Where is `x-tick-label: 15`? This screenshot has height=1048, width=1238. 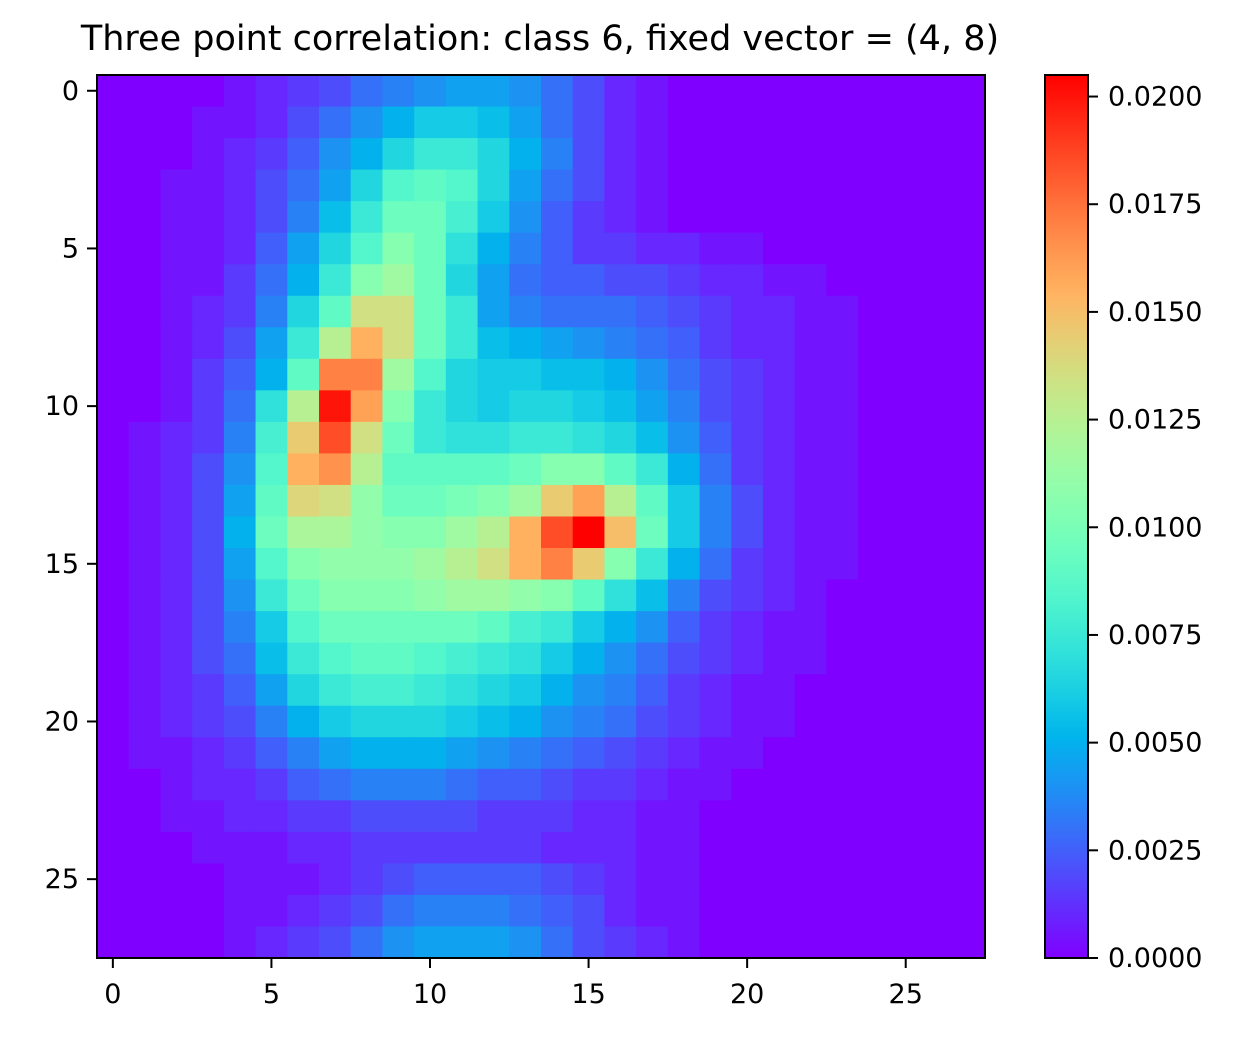 x-tick-label: 15 is located at coordinates (588, 994).